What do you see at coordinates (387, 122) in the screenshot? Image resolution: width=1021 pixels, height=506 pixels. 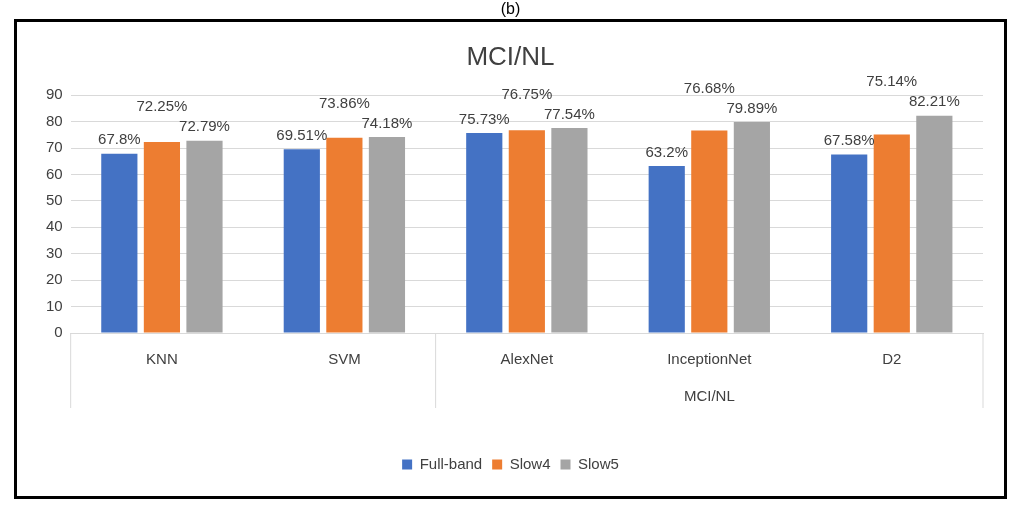 I see `data-label: 74.18%` at bounding box center [387, 122].